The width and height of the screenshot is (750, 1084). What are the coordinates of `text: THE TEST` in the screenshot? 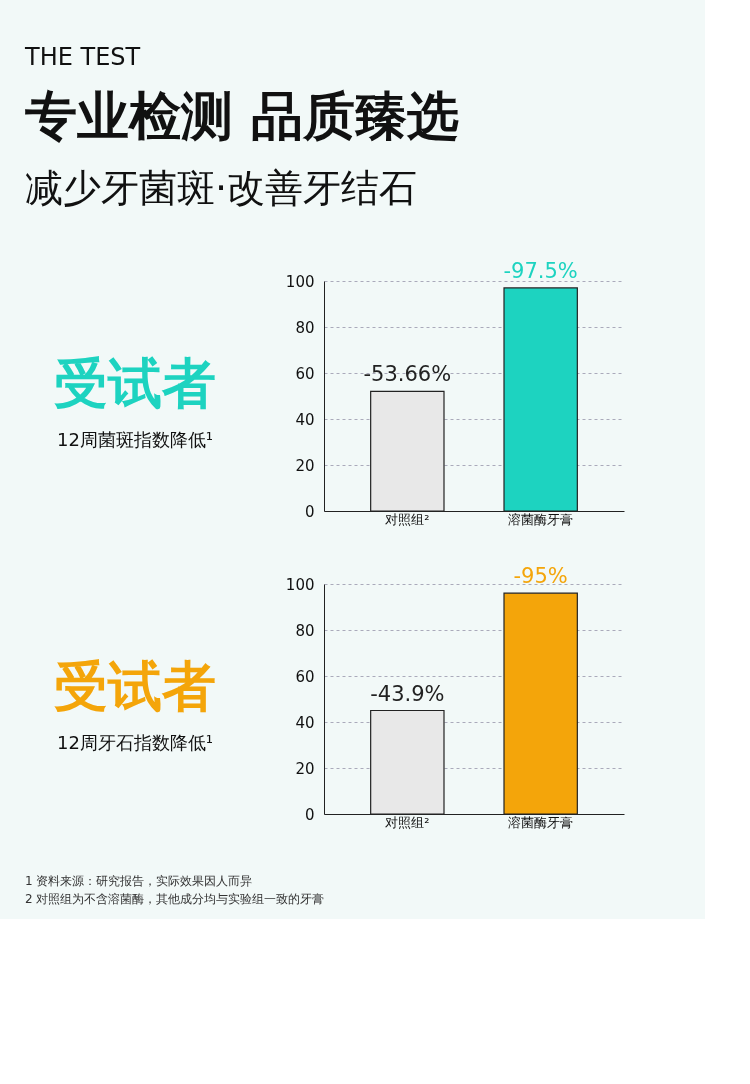 It's located at (82, 57).